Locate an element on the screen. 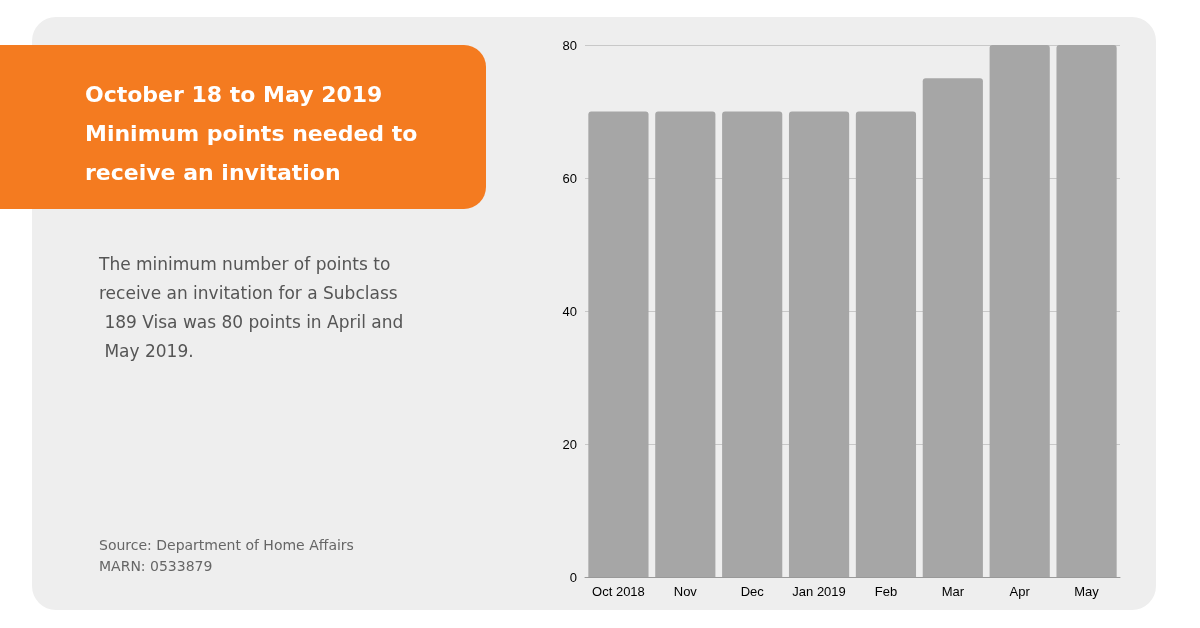 This screenshot has height=628, width=1200. y-tick-label: 0 is located at coordinates (573, 577).